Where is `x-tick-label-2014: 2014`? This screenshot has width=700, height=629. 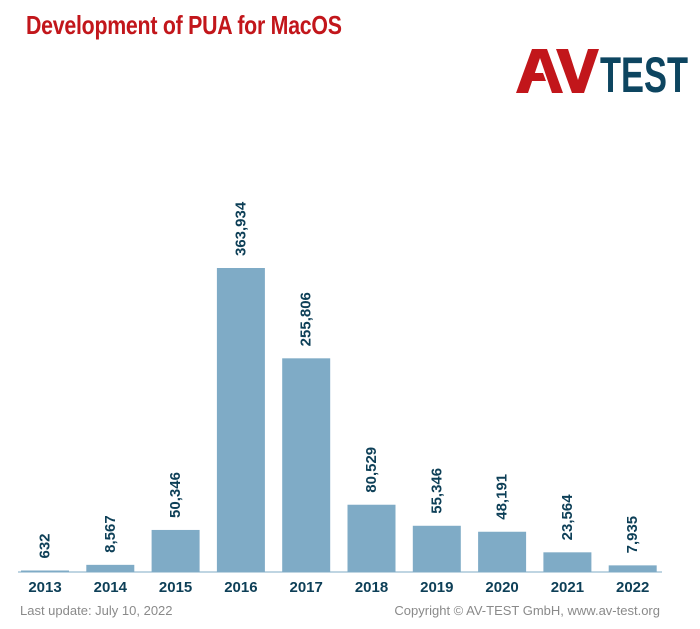 x-tick-label-2014: 2014 is located at coordinates (111, 587).